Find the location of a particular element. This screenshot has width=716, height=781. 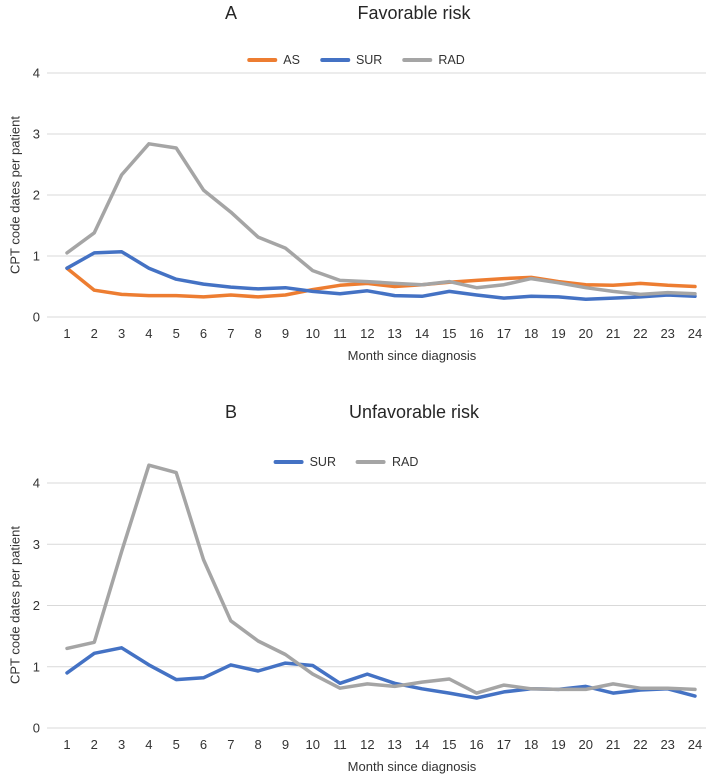

panel-label-b: B is located at coordinates (231, 412).